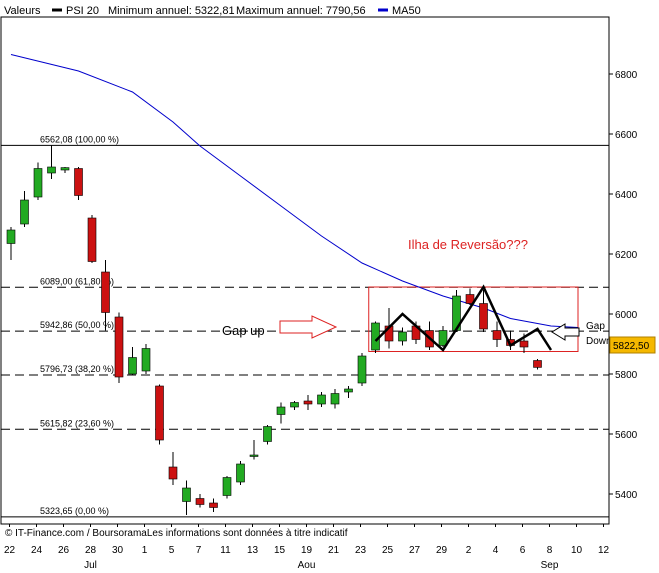 The width and height of the screenshot is (659, 573). What do you see at coordinates (118, 550) in the screenshot?
I see `x-tick-label: 30` at bounding box center [118, 550].